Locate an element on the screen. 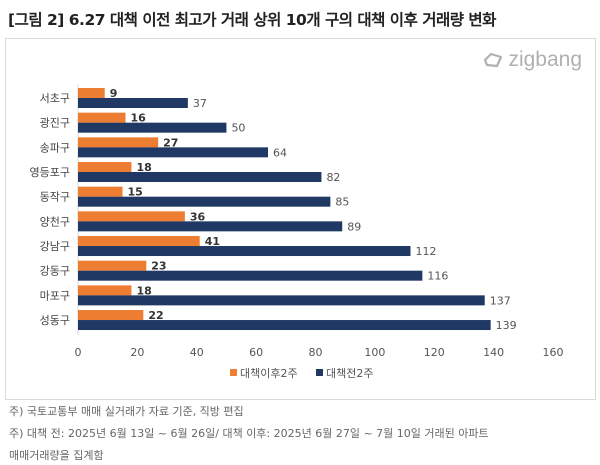 This screenshot has width=600, height=465. data-label: 50 is located at coordinates (238, 128).